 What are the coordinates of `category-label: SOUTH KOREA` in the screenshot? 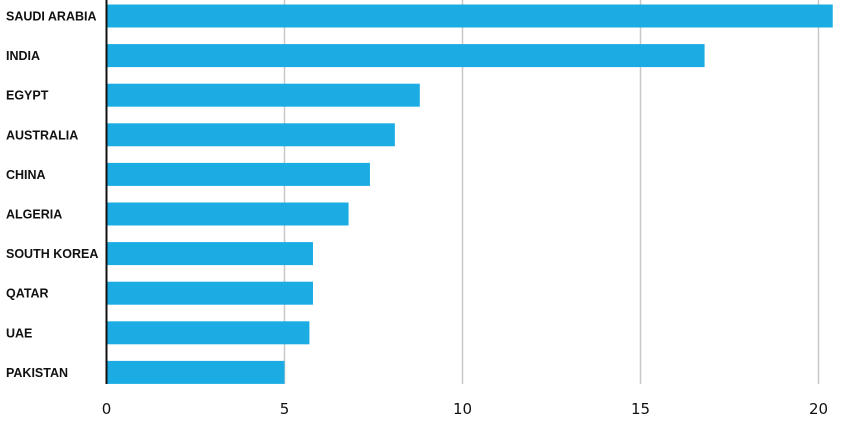 It's located at (52, 254).